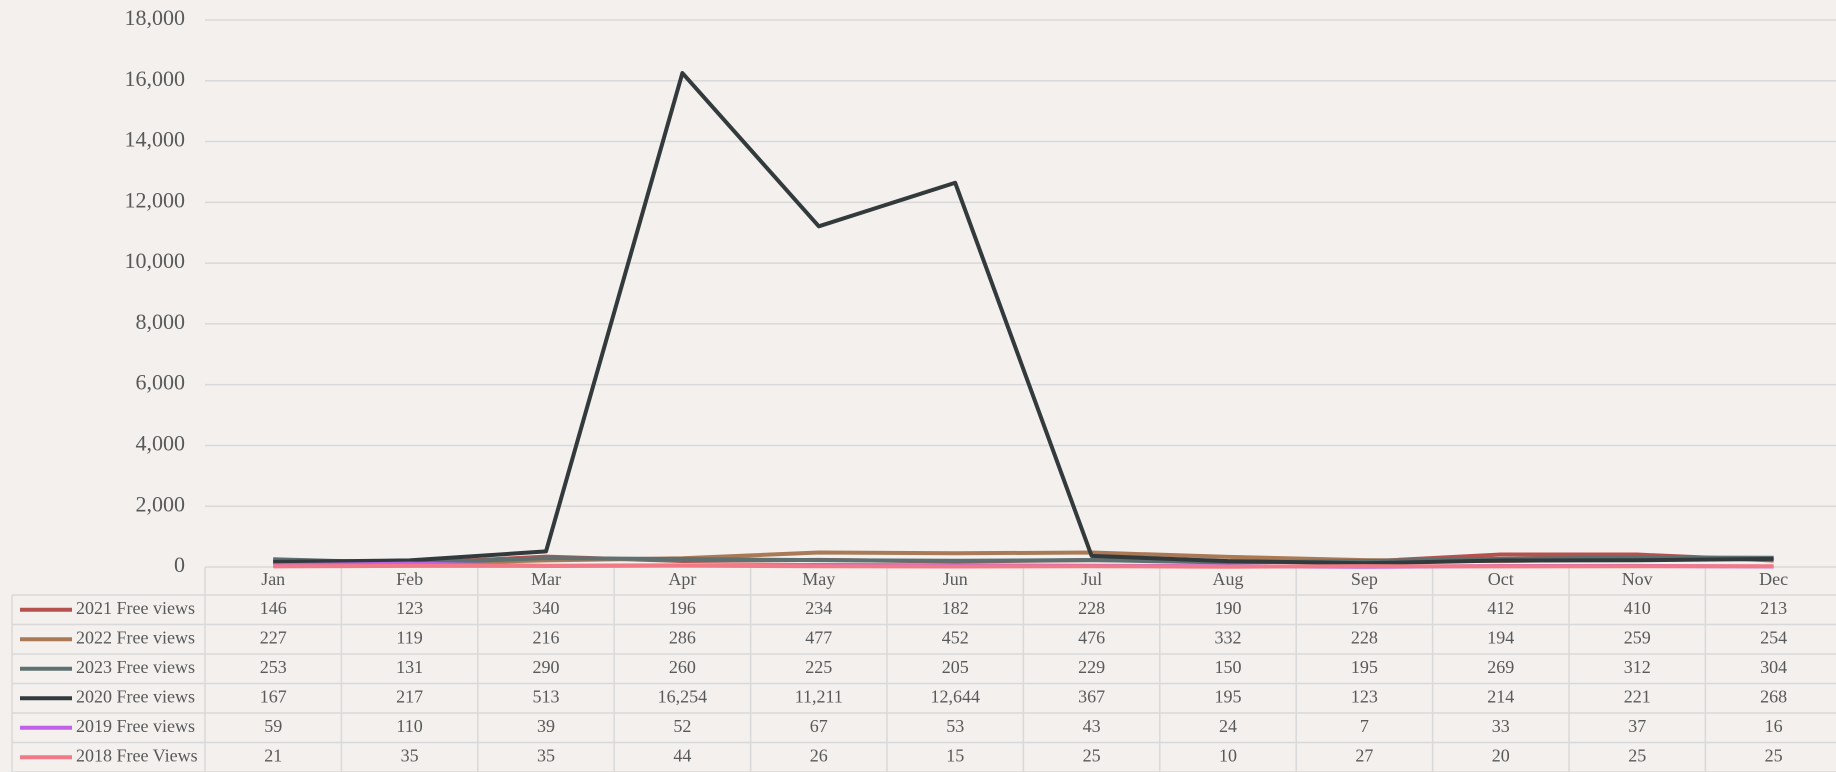  What do you see at coordinates (683, 696) in the screenshot?
I see `table-cell: 16,254` at bounding box center [683, 696].